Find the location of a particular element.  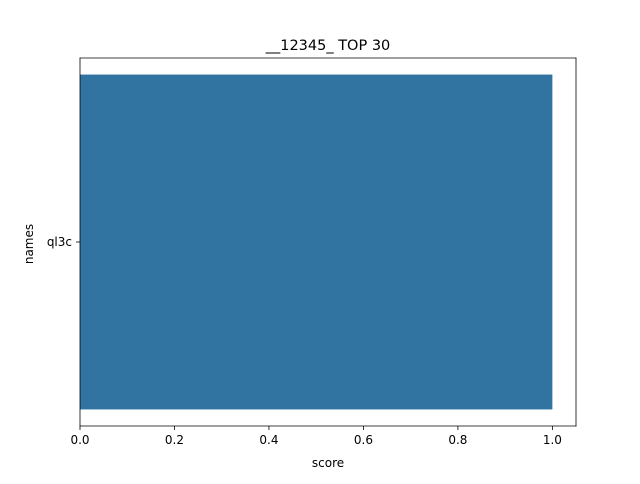

x-tick-label: 0.6 is located at coordinates (363, 440).